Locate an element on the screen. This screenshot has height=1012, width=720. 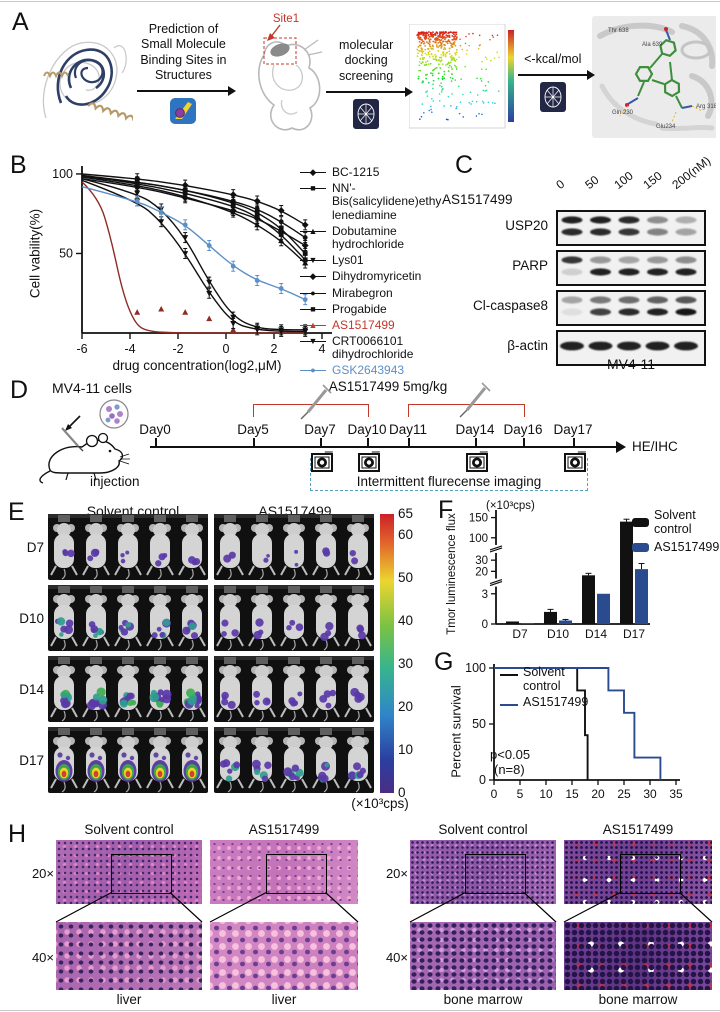
legend-label: Progabide is located at coordinates (359, 308).